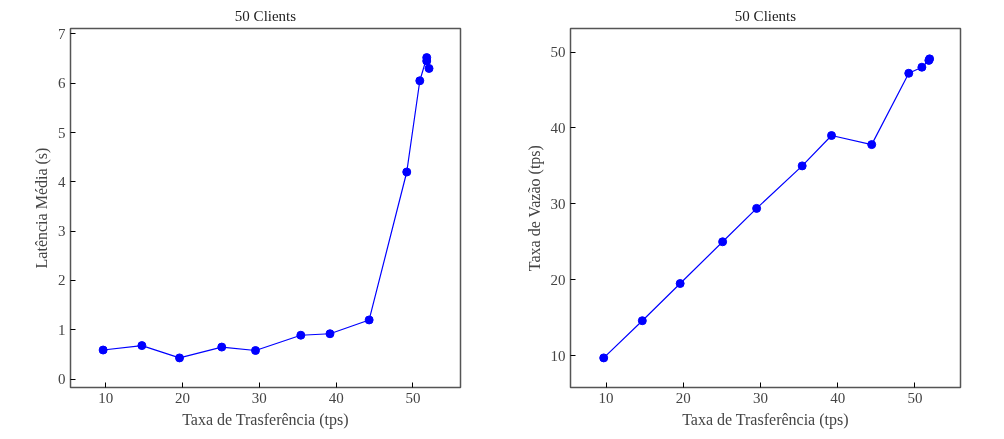 This screenshot has height=439, width=1004. What do you see at coordinates (558, 203) in the screenshot?
I see `y-tick-label: 30` at bounding box center [558, 203].